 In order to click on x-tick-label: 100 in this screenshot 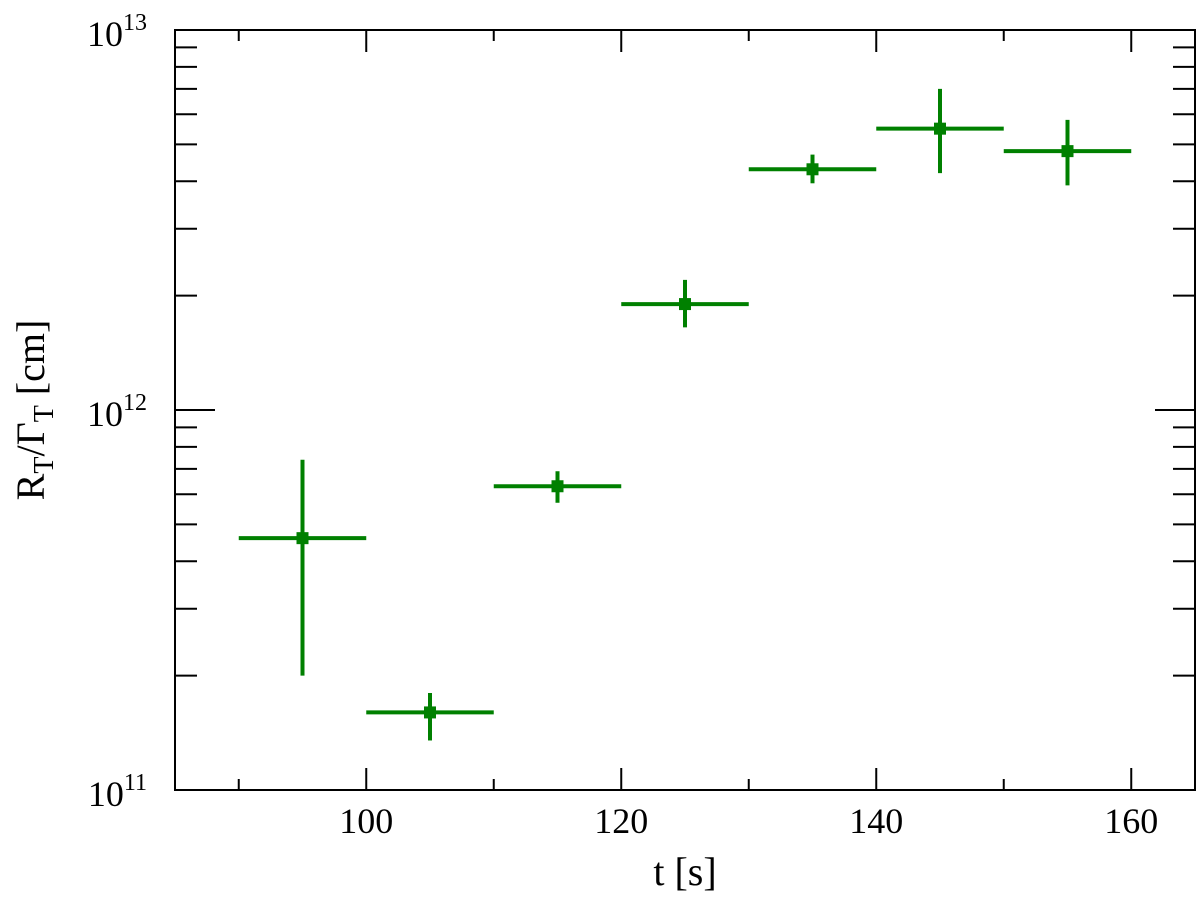, I will do `click(366, 821)`.